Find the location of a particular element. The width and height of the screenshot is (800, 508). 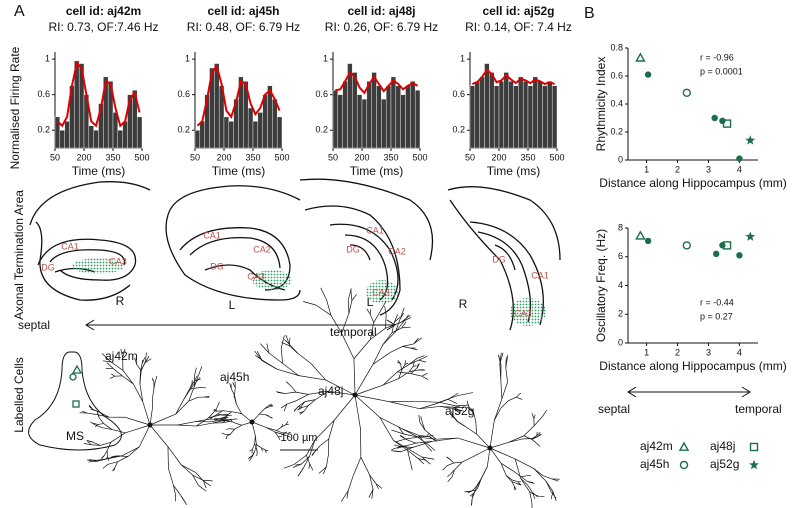

x-axis-label: Time (ms) is located at coordinates (377, 171).